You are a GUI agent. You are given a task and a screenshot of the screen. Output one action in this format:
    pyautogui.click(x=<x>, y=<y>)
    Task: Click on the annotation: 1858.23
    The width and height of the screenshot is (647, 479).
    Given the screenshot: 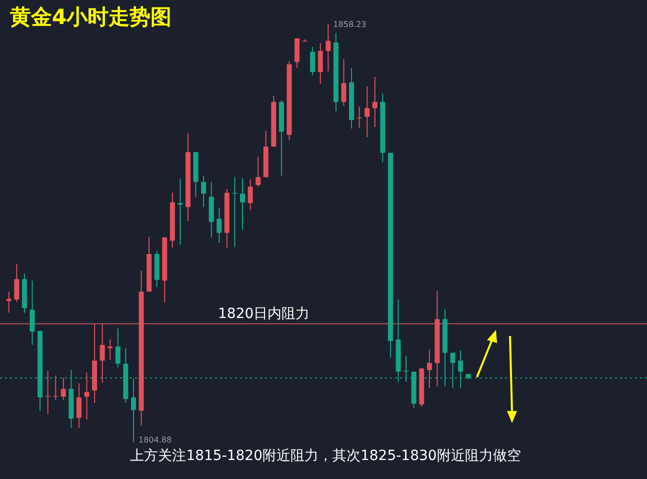 What is the action you would take?
    pyautogui.click(x=349, y=25)
    